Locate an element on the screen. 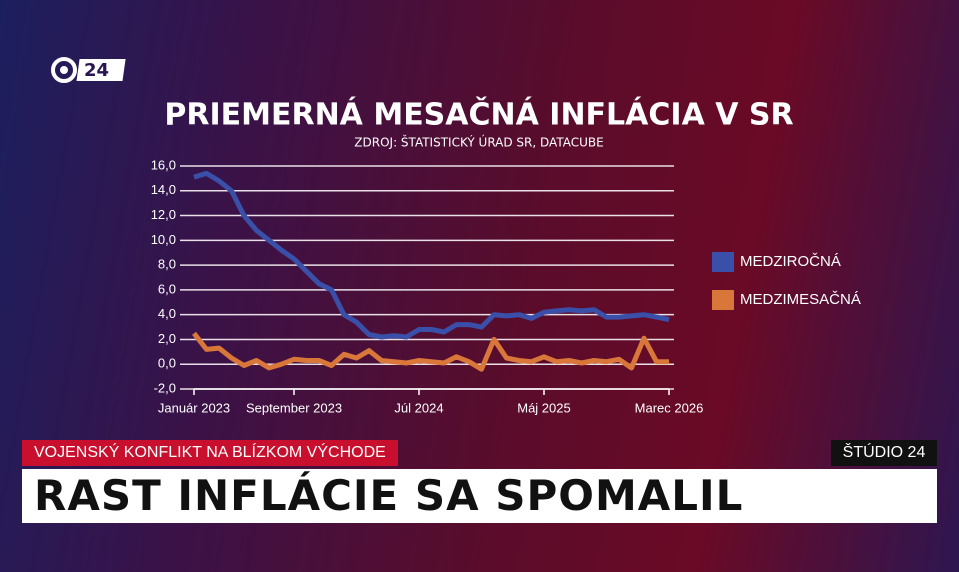 The image size is (959, 572). legend-label: MEDZIMESAČNÁ is located at coordinates (800, 299).